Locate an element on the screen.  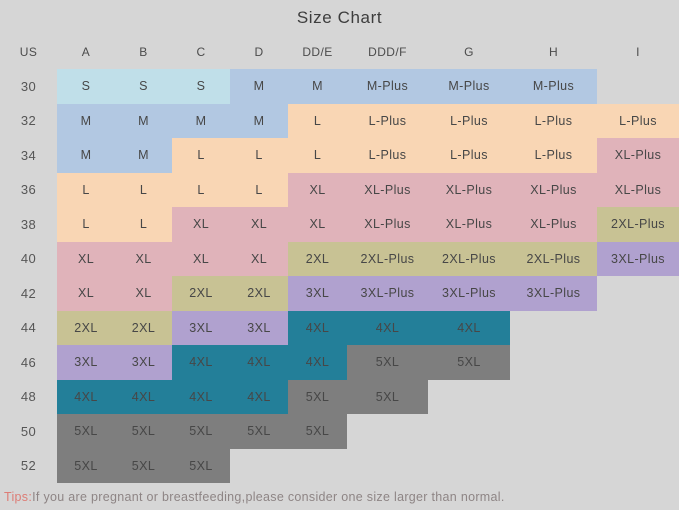
column-header: G is located at coordinates (469, 52).